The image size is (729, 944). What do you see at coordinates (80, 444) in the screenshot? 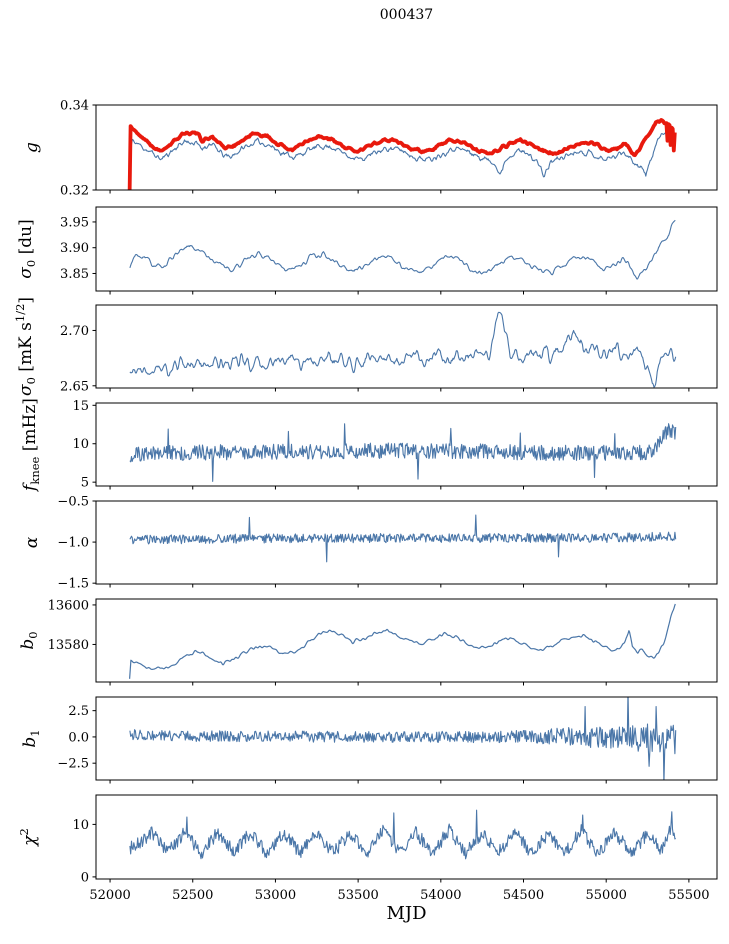
I see `y-tick-label-fknee: 10` at bounding box center [80, 444].